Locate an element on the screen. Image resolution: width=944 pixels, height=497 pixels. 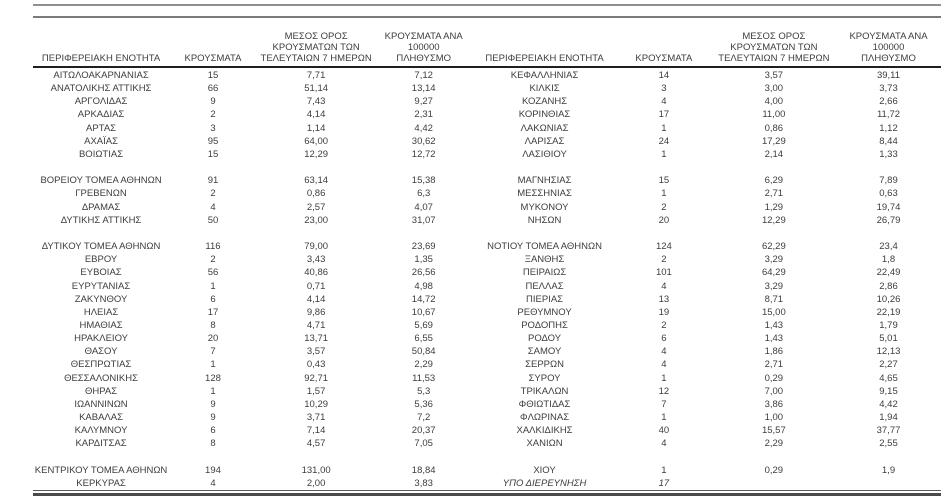
table-row: ΑΡΓΟΛΙΔΑΣ 9 7,43 9,27 is located at coordinates (252, 101).